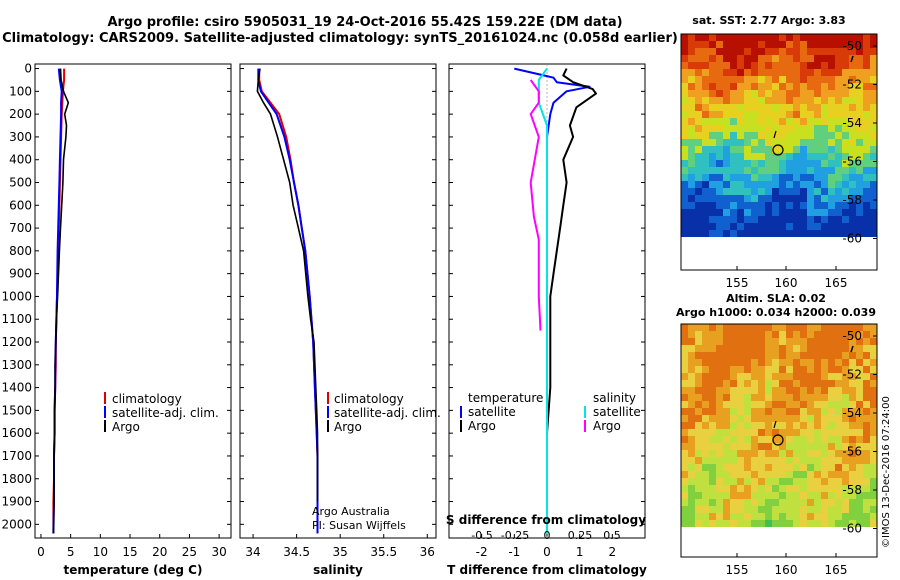 The height and width of the screenshot is (580, 900). What do you see at coordinates (328, 412) in the screenshot?
I see `legend-swatch-satellite` at bounding box center [328, 412].